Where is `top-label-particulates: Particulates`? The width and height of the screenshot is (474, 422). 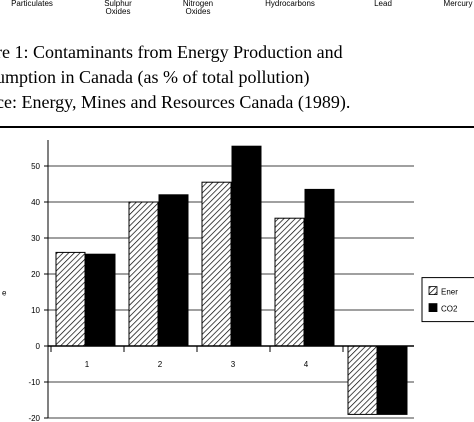 top-label-particulates: Particulates is located at coordinates (32, 4).